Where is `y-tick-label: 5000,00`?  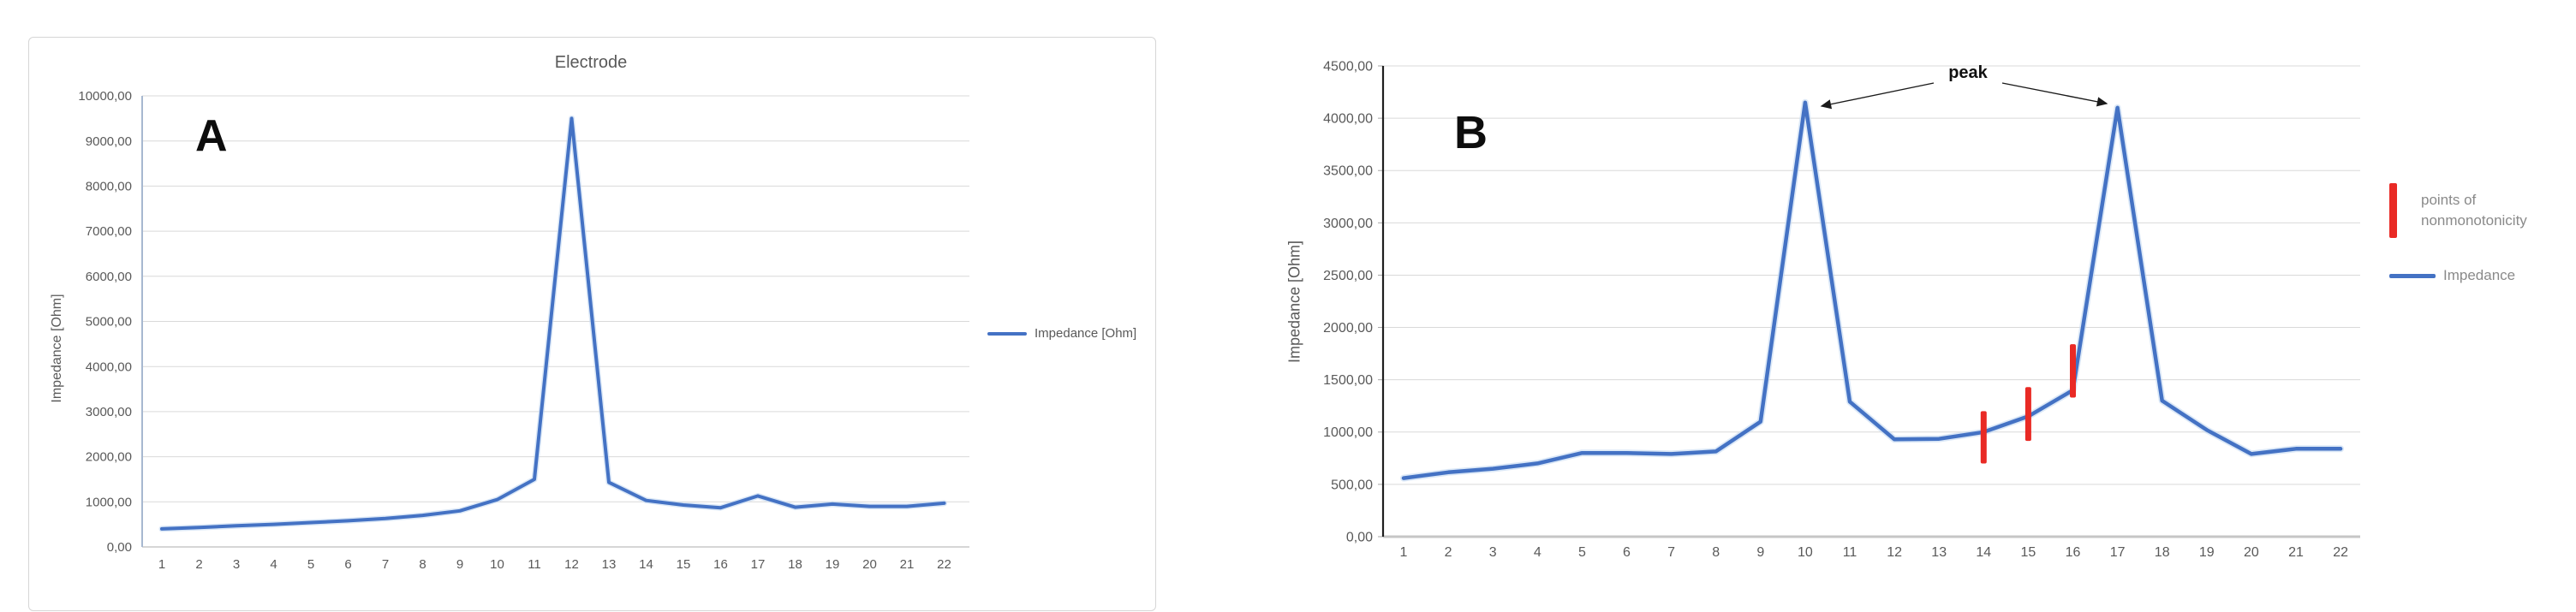 y-tick-label: 5000,00 is located at coordinates (109, 323).